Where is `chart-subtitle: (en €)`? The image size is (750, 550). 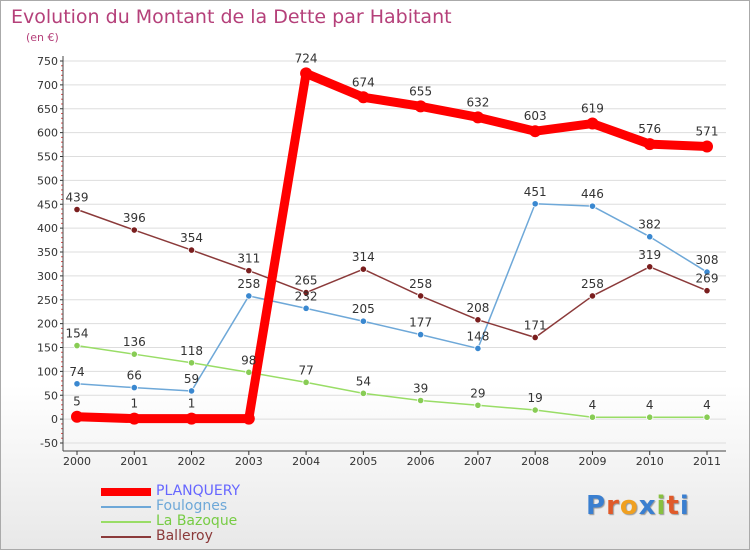
chart-subtitle: (en €) is located at coordinates (42, 37).